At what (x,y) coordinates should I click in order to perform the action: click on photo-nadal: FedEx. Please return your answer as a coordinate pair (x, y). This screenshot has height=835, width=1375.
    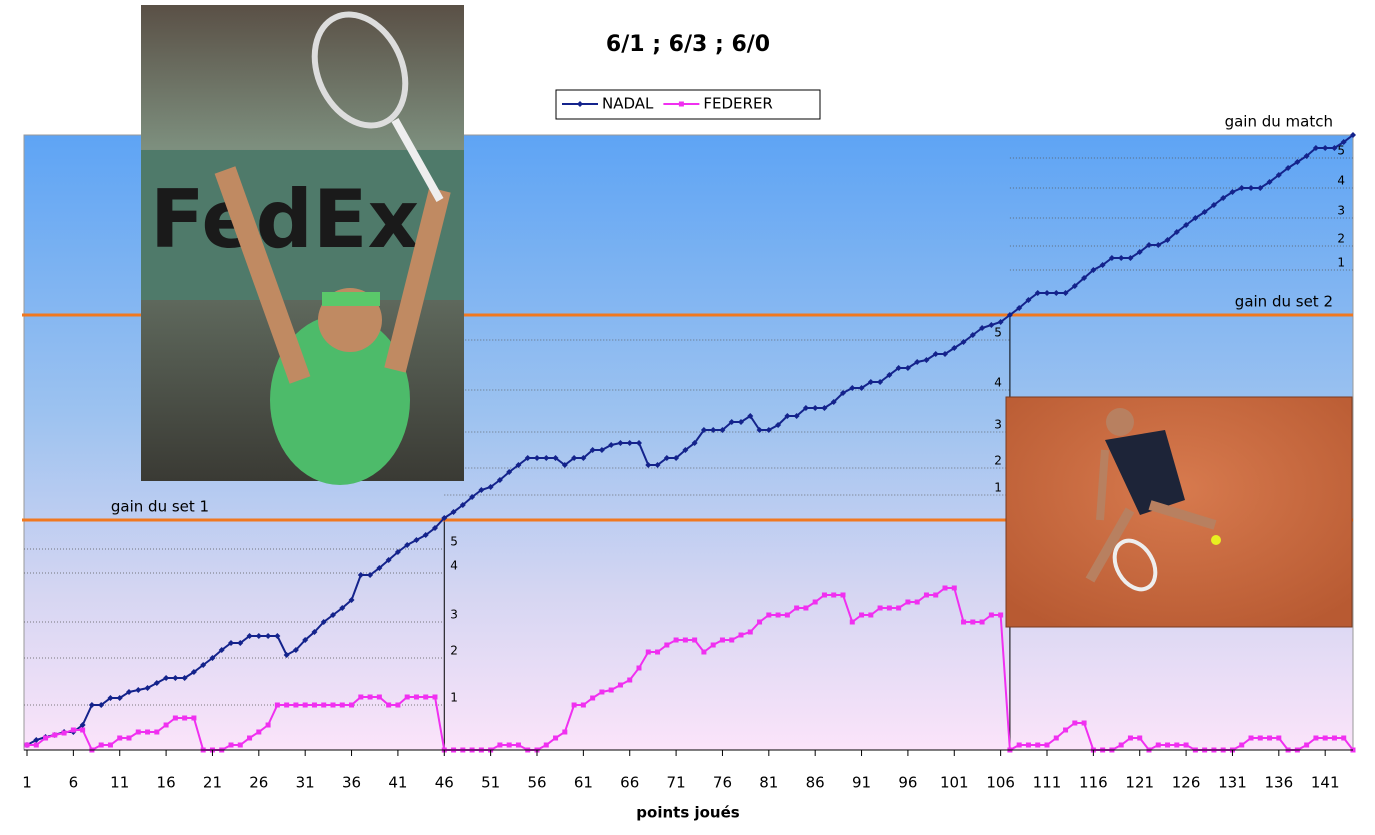
    Looking at the image, I should click on (302, 245).